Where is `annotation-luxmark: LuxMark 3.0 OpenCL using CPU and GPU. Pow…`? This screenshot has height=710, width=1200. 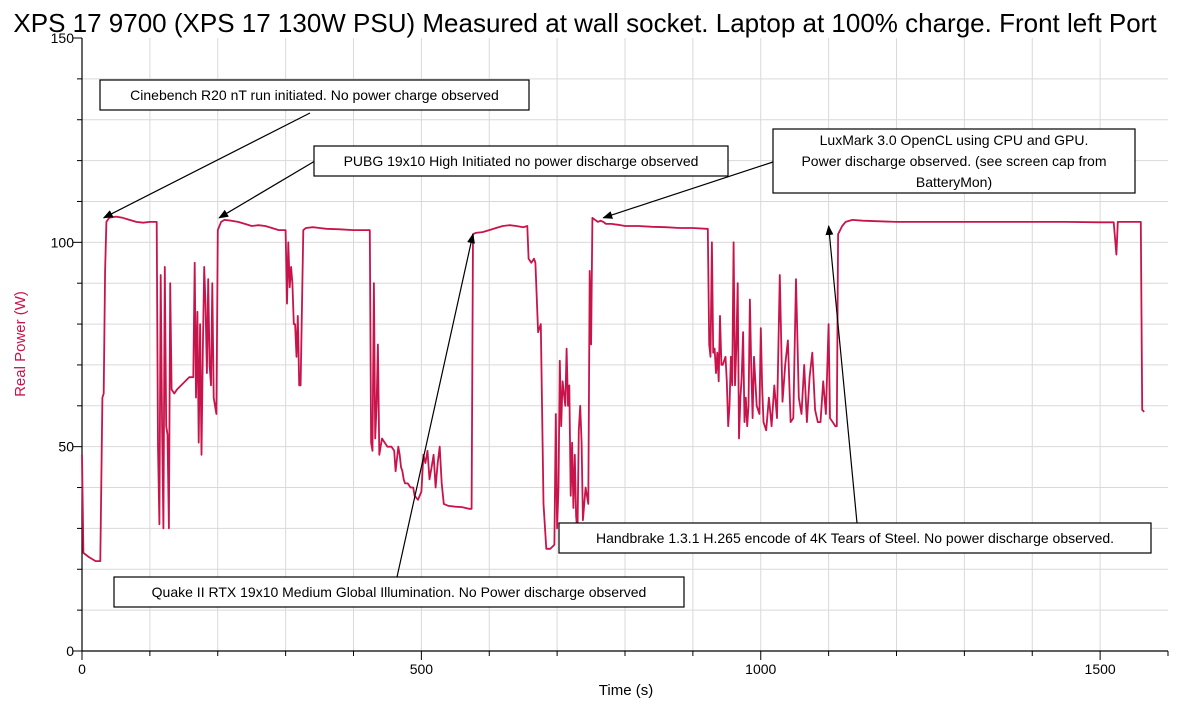 annotation-luxmark: LuxMark 3.0 OpenCL using CPU and GPU. Pow… is located at coordinates (869, 173).